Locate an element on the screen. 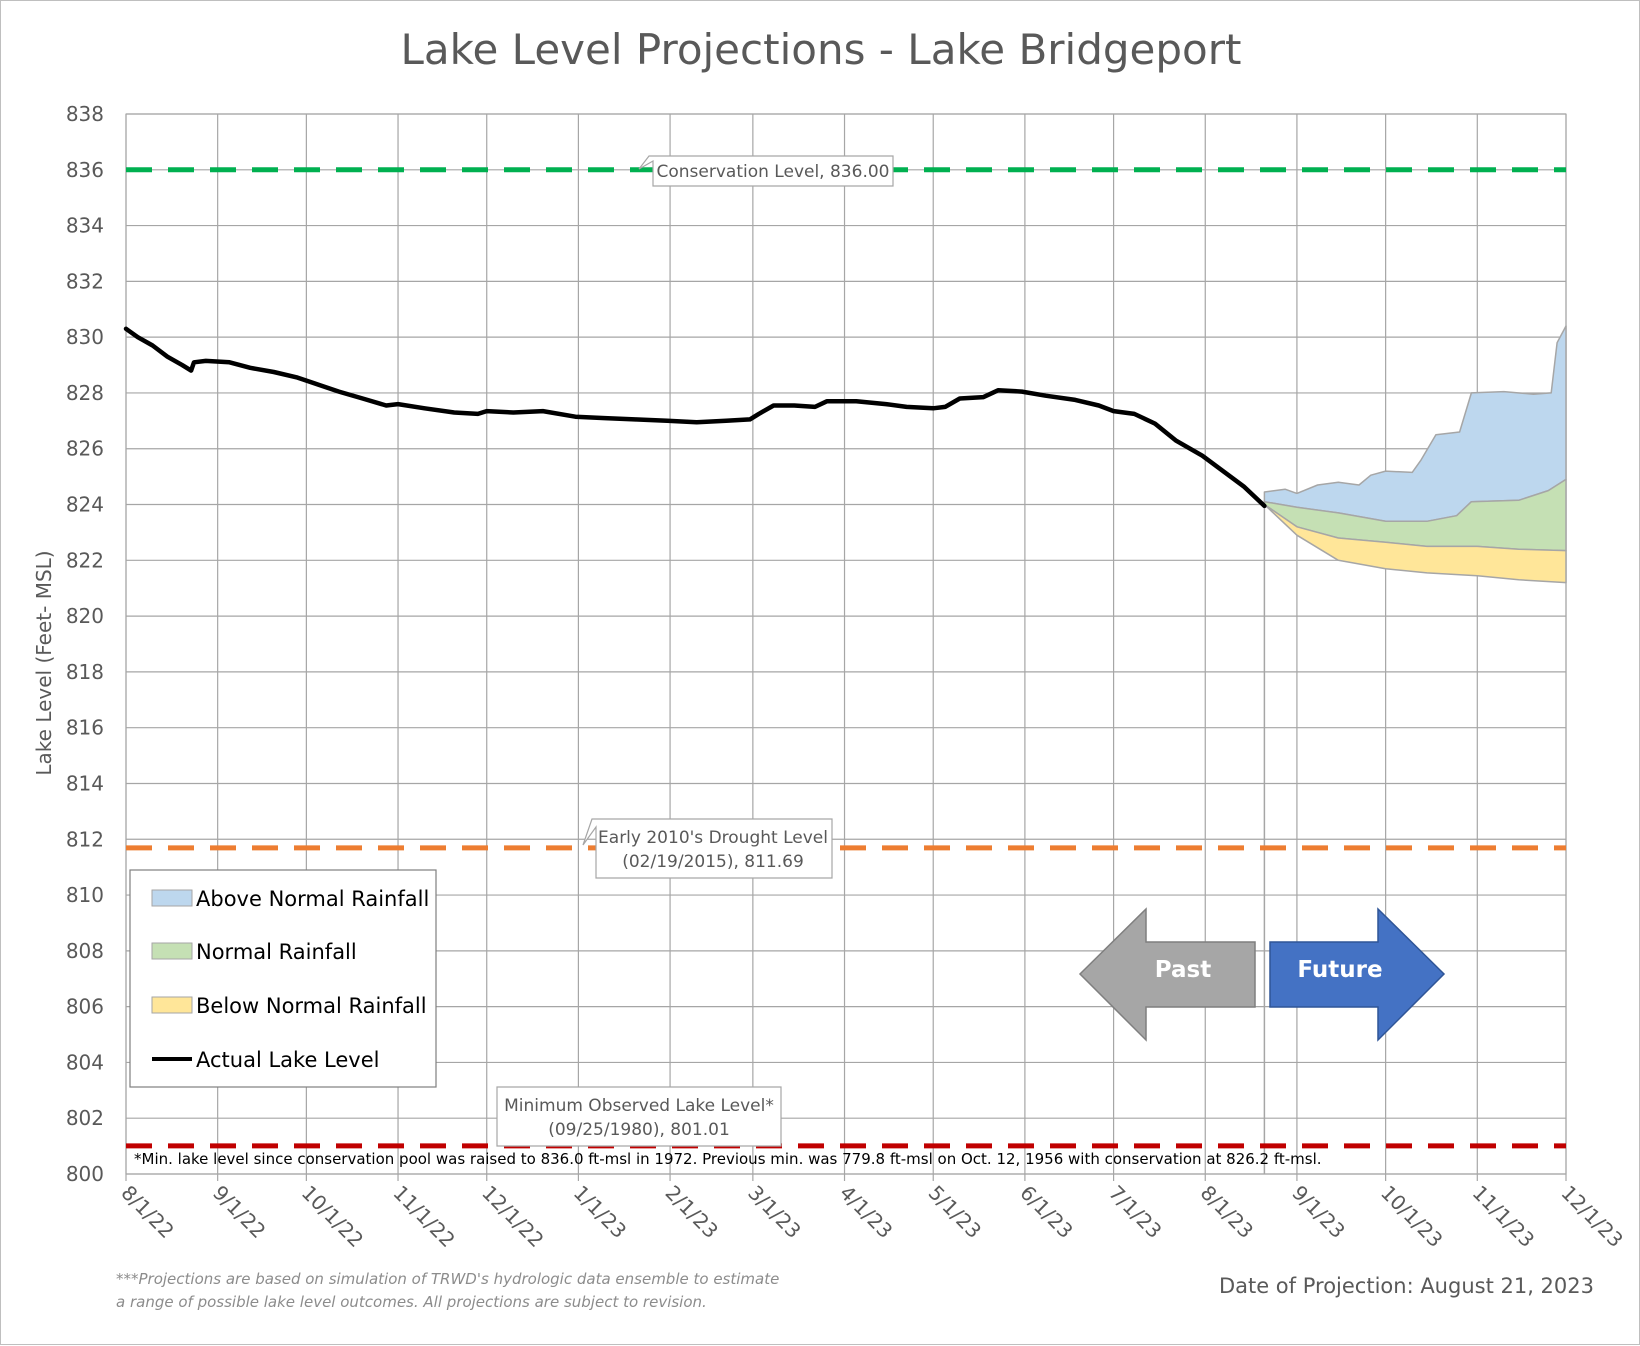 The height and width of the screenshot is (1346, 1640). conservation-callout: Conservation Level, 836.00 is located at coordinates (766, 171).